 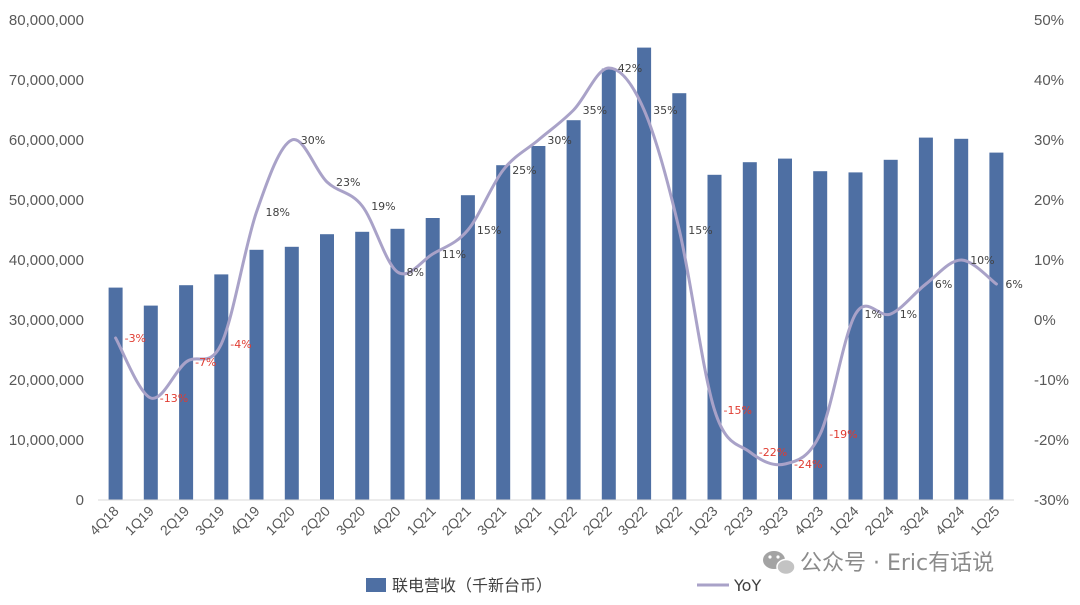 I want to click on x-tick-label-2Q21: 2Q21, so click(x=456, y=521).